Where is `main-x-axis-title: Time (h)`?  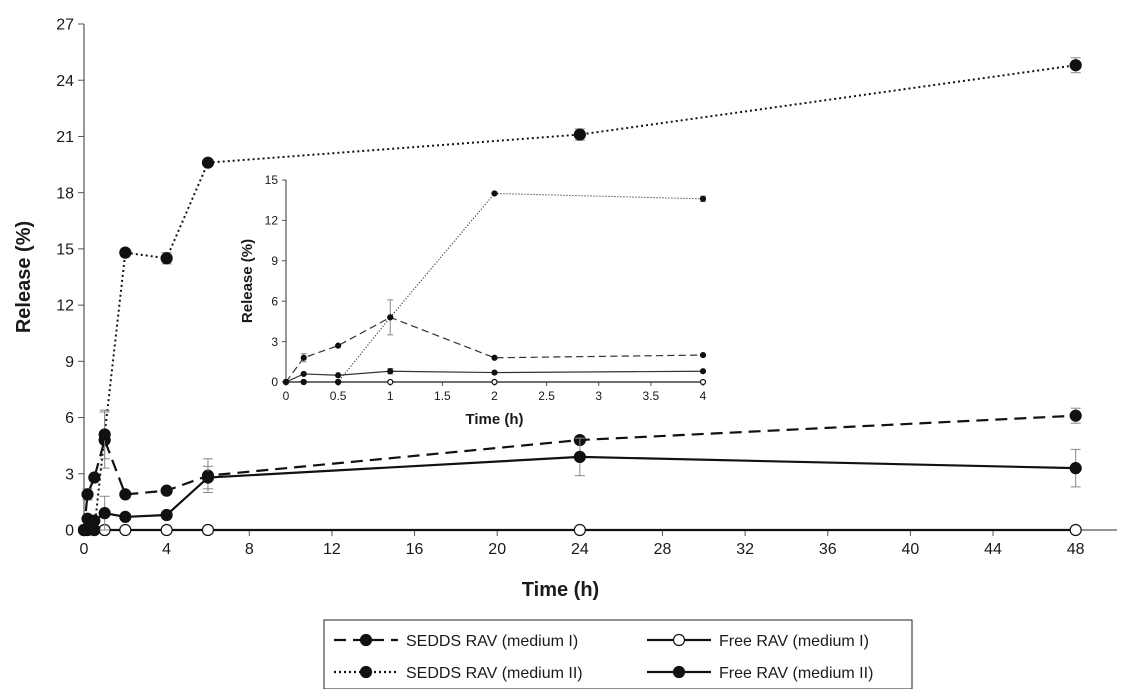
main-x-axis-title: Time (h) is located at coordinates (560, 590).